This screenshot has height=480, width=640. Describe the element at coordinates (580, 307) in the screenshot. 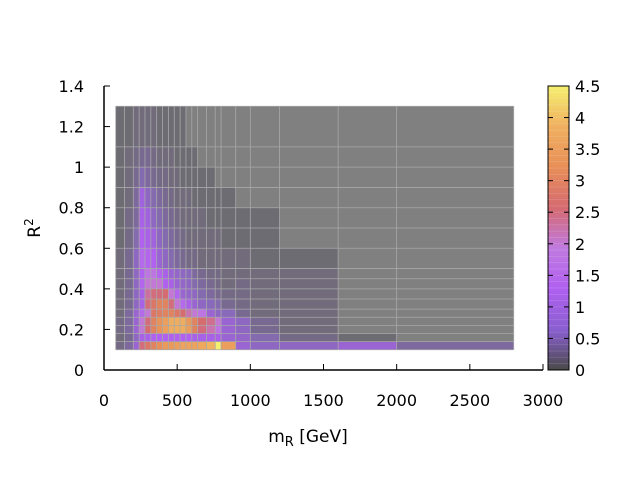

I see `colorbar-tick-label: 1` at that location.